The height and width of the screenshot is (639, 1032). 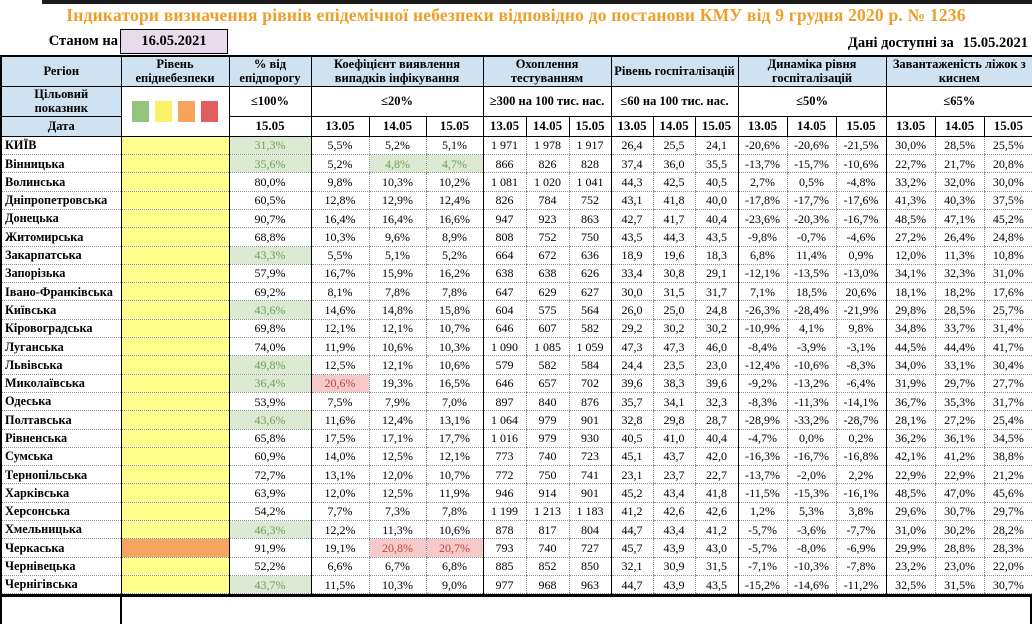 I want to click on value-cell: 26,0, so click(x=632, y=310).